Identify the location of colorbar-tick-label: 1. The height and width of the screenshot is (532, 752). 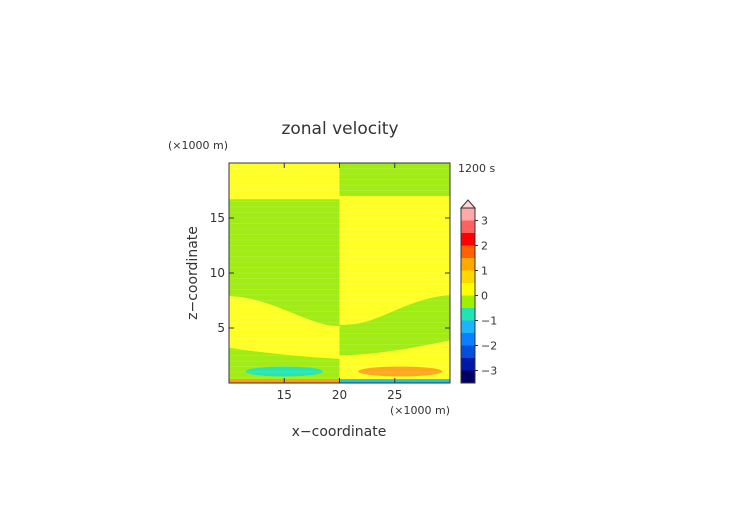
(484, 271).